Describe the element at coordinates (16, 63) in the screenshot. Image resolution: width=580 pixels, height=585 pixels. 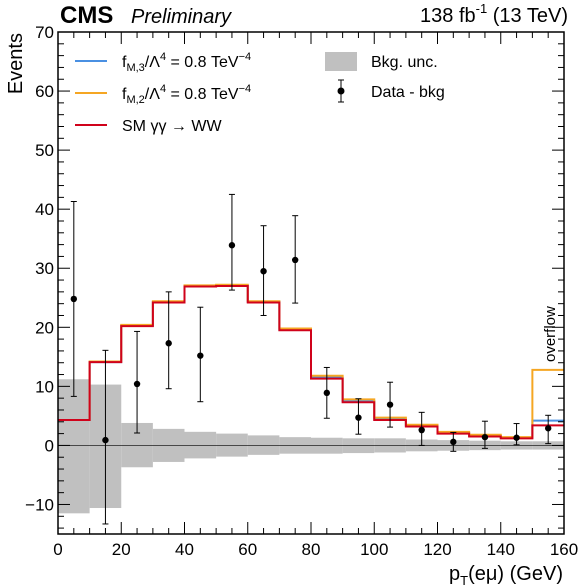
I see `y-axis-title: Events` at that location.